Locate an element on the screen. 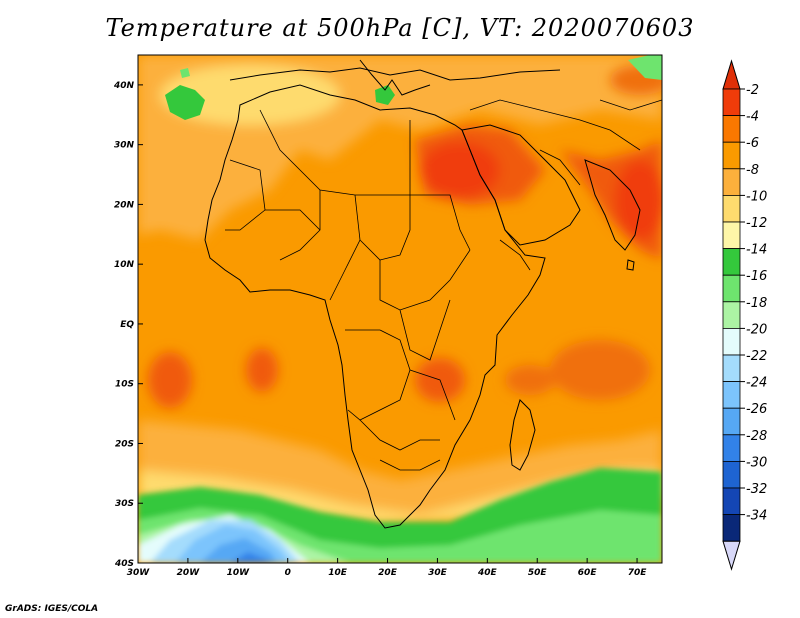 This screenshot has width=800, height=618. colorbar-label: -22 is located at coordinates (756, 356).